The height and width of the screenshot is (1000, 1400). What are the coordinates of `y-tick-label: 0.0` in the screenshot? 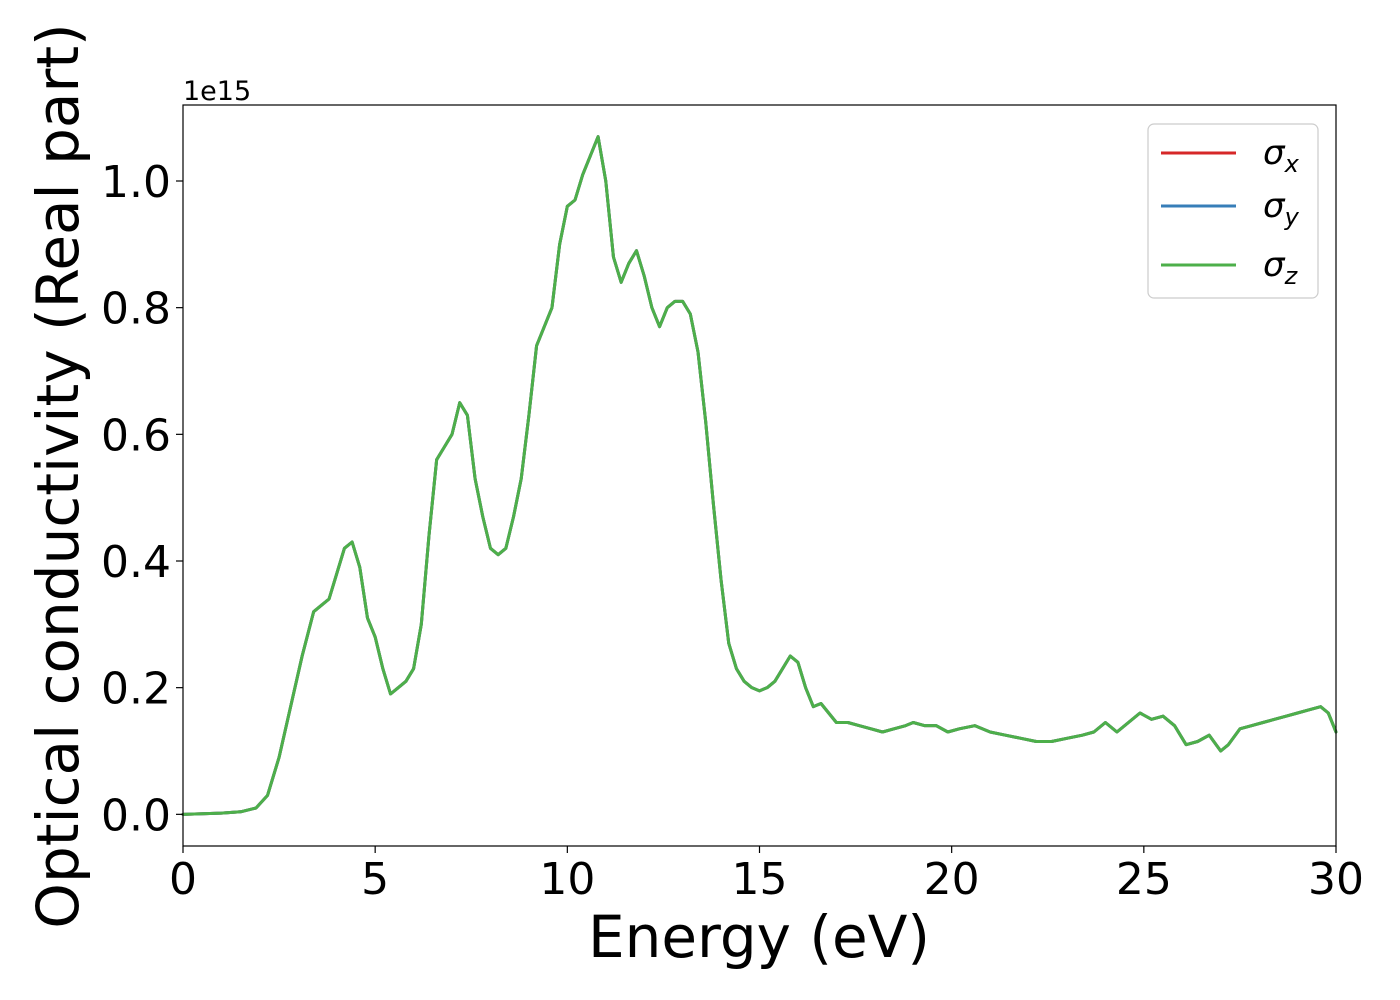 It's located at (136, 815).